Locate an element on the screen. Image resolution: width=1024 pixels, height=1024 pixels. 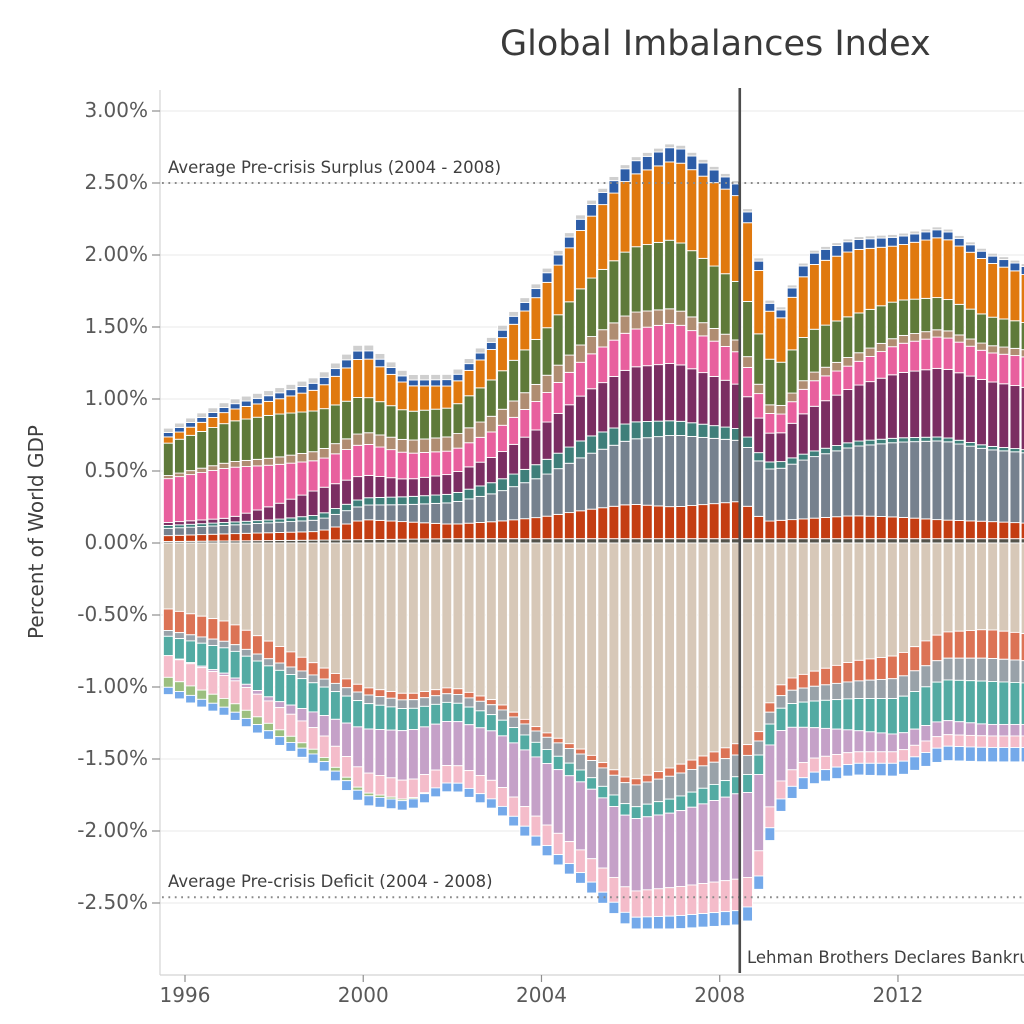
surplus-teal-bar-segment is located at coordinates (926, 439).